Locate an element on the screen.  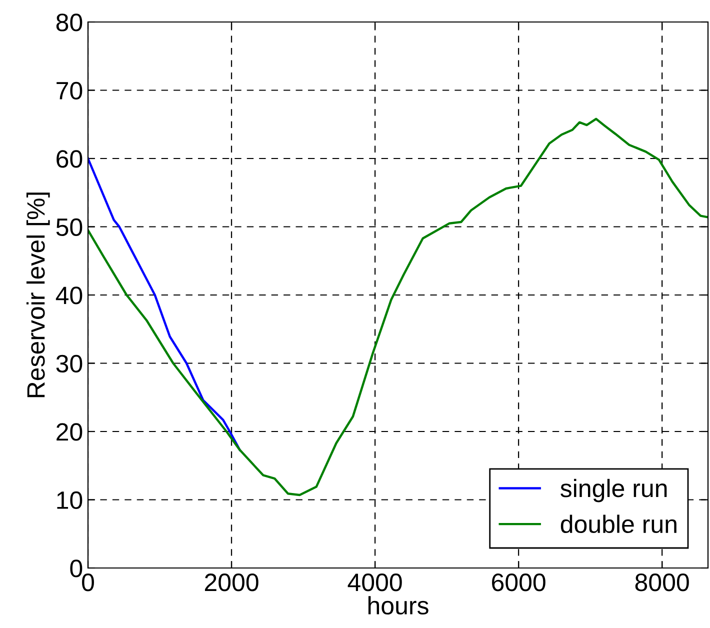
y-tick-label: 70 is located at coordinates (69, 91).